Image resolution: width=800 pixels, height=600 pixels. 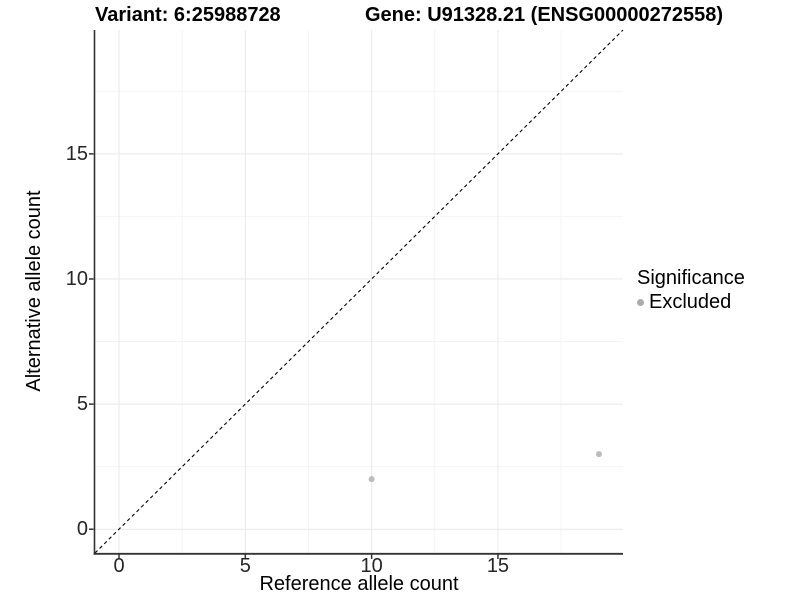 What do you see at coordinates (82, 404) in the screenshot?
I see `y-tick-label: 5` at bounding box center [82, 404].